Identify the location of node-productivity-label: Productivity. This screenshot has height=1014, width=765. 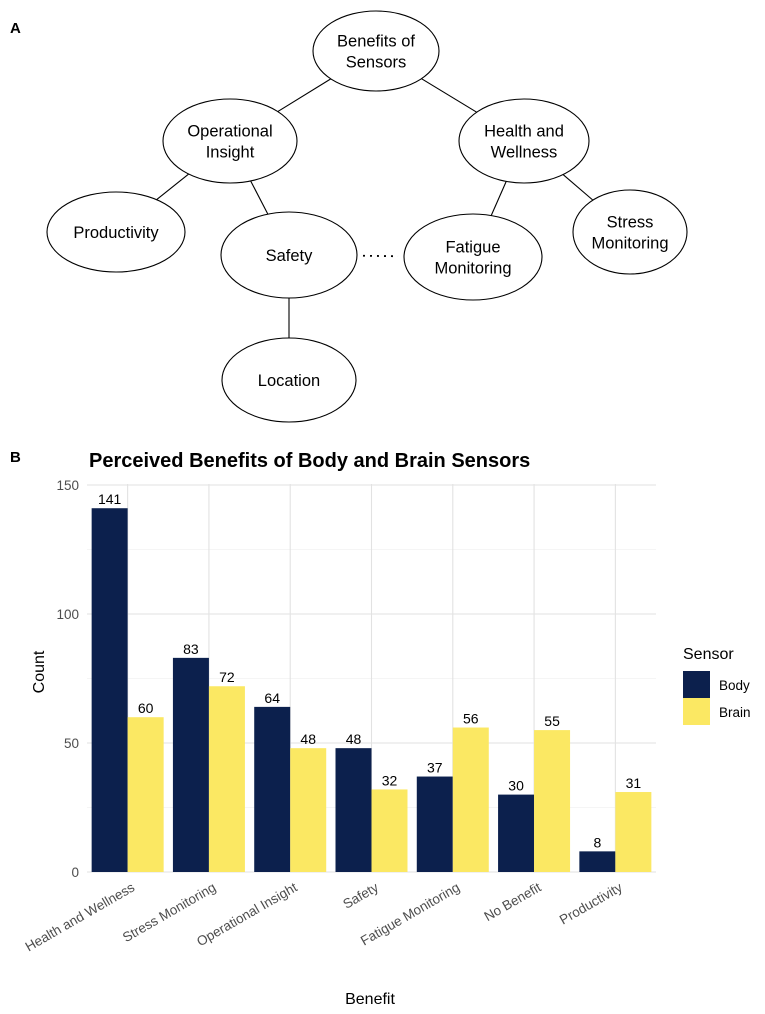
(116, 233).